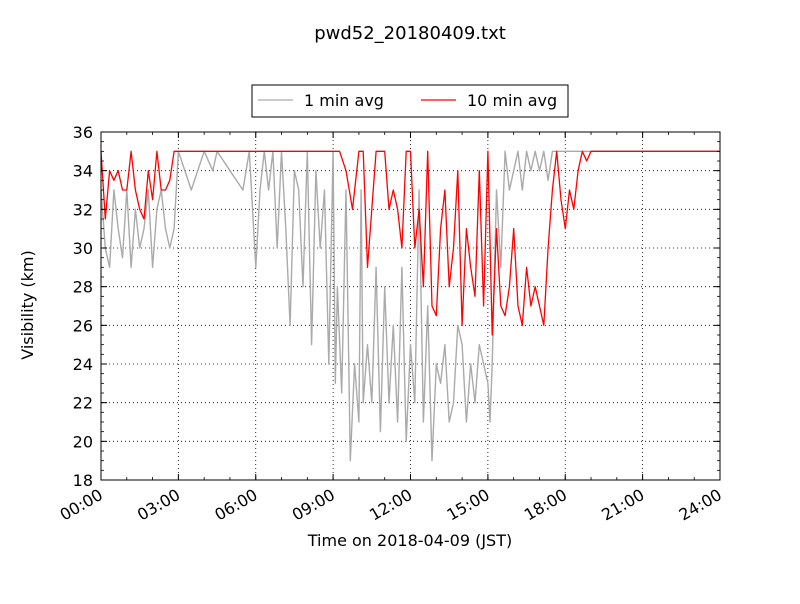  Describe the element at coordinates (83, 132) in the screenshot. I see `y-tick-label: 36` at that location.